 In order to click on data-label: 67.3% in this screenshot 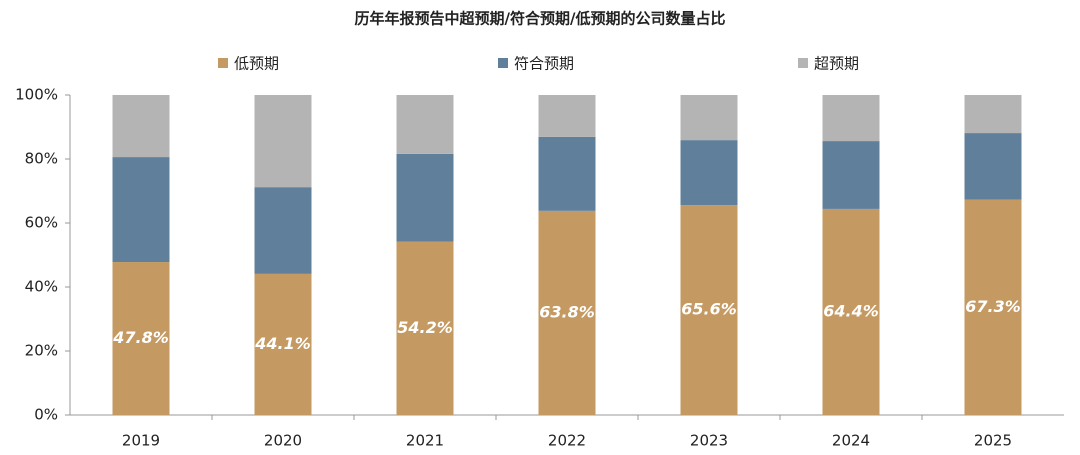, I will do `click(993, 306)`.